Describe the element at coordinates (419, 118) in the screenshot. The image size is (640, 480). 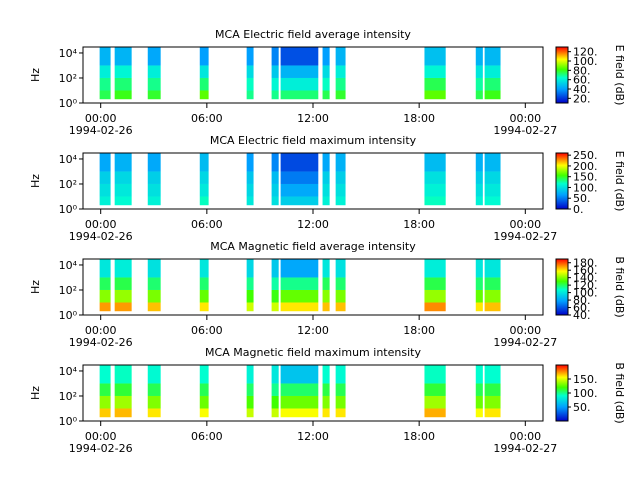
I see `x-tick-label: 18:00` at that location.